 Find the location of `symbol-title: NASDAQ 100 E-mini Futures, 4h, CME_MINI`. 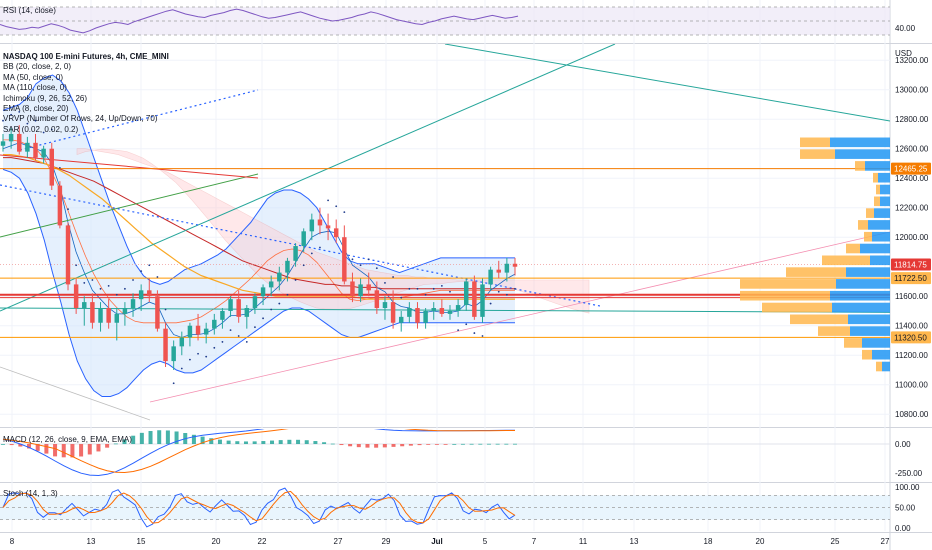

symbol-title: NASDAQ 100 E-mini Futures, 4h, CME_MINI is located at coordinates (86, 56).